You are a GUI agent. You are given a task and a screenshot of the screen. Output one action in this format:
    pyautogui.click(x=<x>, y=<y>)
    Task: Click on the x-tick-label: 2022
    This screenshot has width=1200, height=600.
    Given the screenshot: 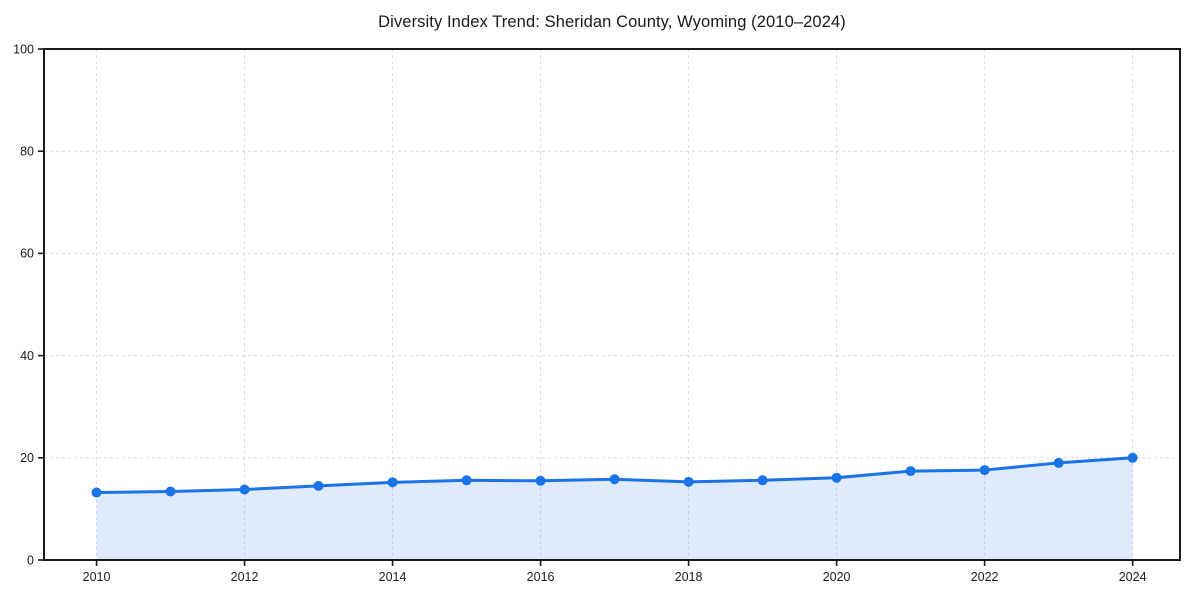 What is the action you would take?
    pyautogui.click(x=985, y=577)
    